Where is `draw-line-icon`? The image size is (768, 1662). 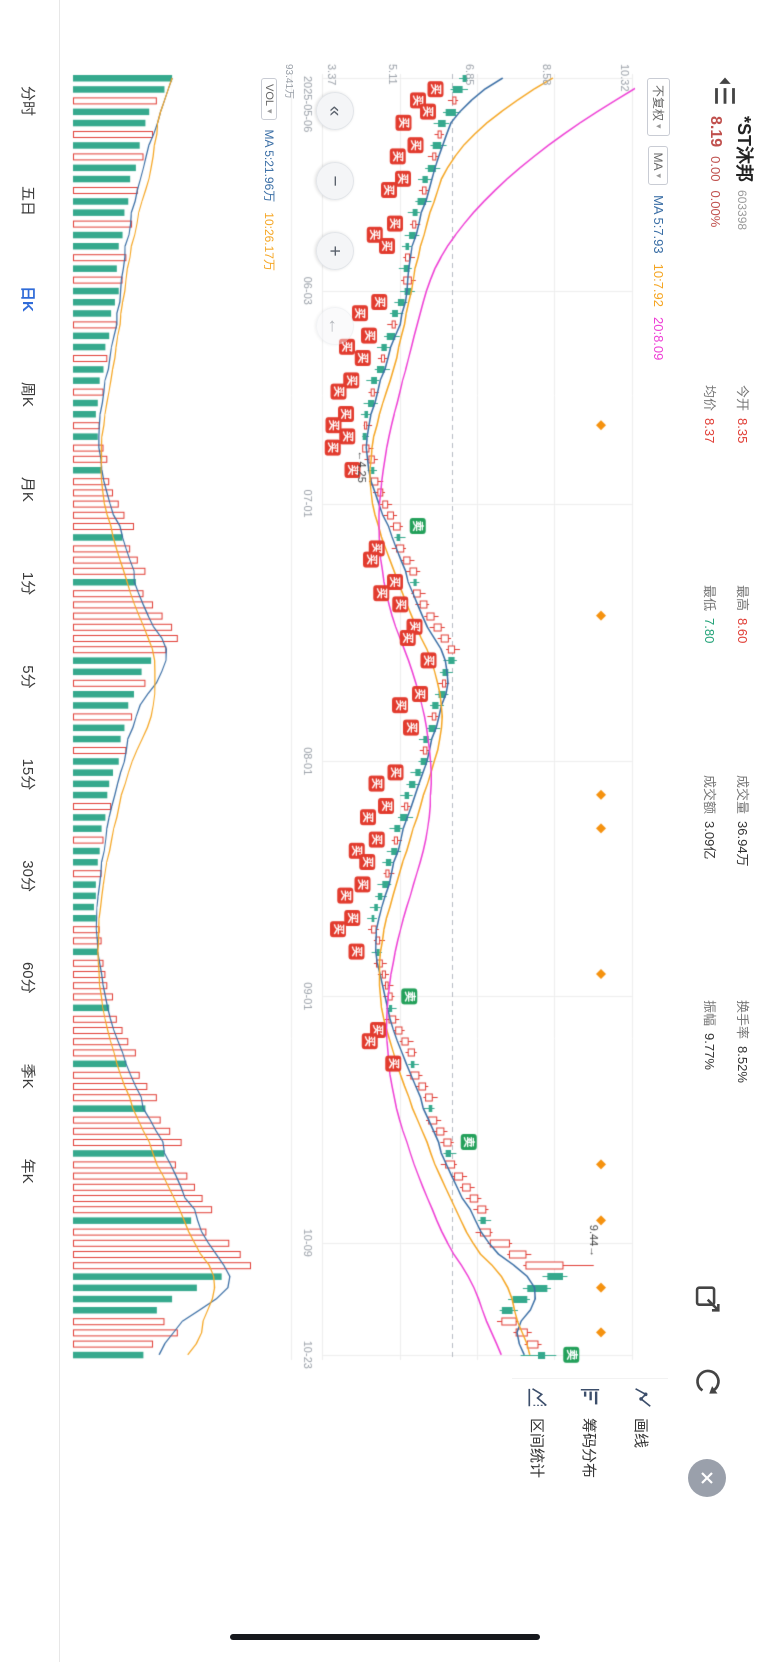
draw-line-icon is located at coordinates (642, 1398).